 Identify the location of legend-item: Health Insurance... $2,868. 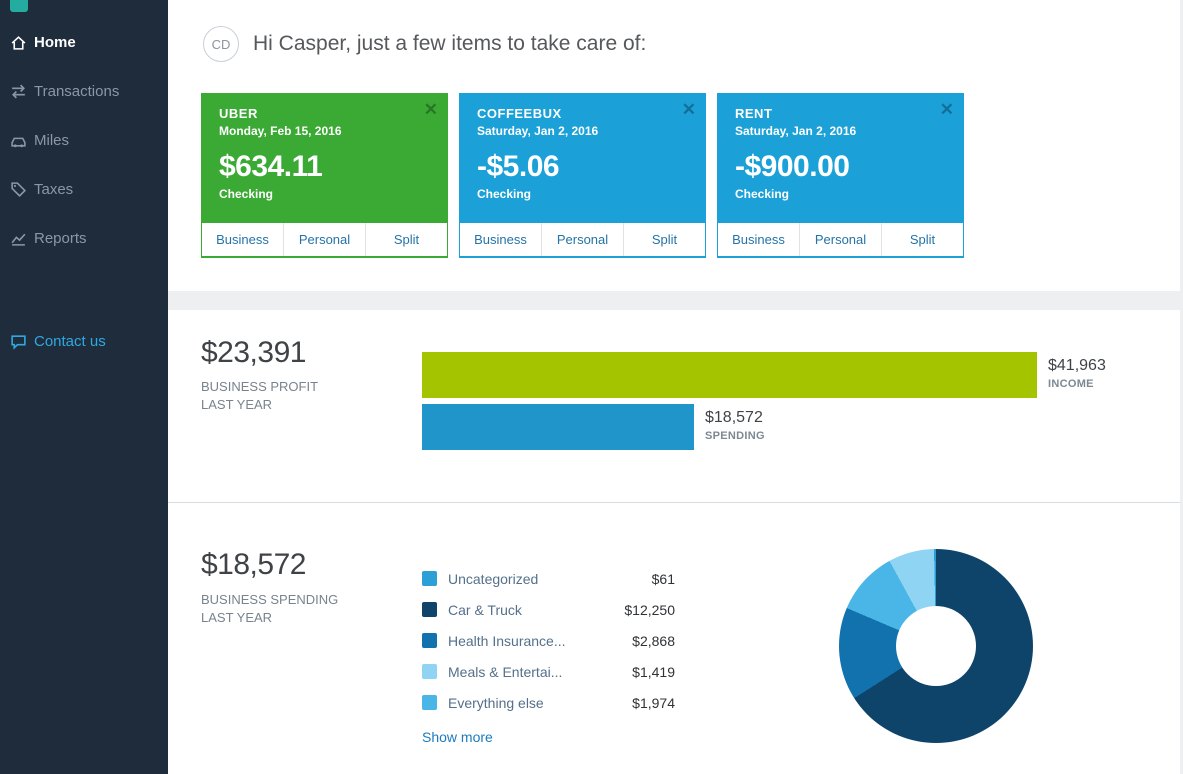
(548, 640).